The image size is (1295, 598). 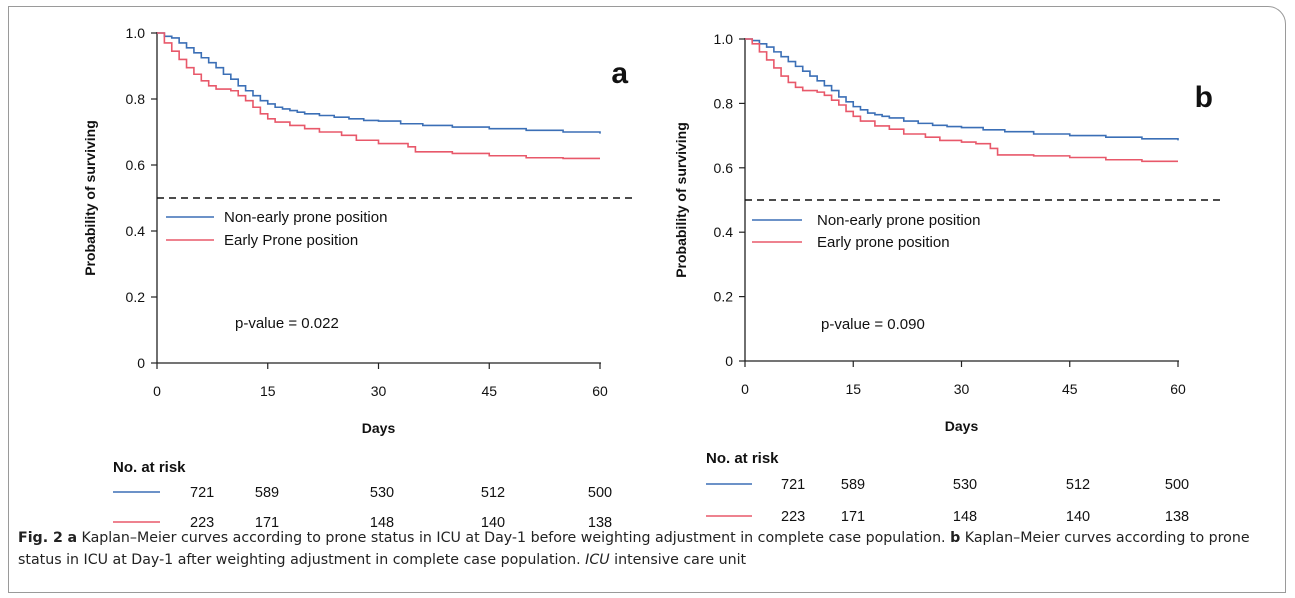 What do you see at coordinates (287, 323) in the screenshot?
I see `panel-a-p-value: p-value = 0.022` at bounding box center [287, 323].